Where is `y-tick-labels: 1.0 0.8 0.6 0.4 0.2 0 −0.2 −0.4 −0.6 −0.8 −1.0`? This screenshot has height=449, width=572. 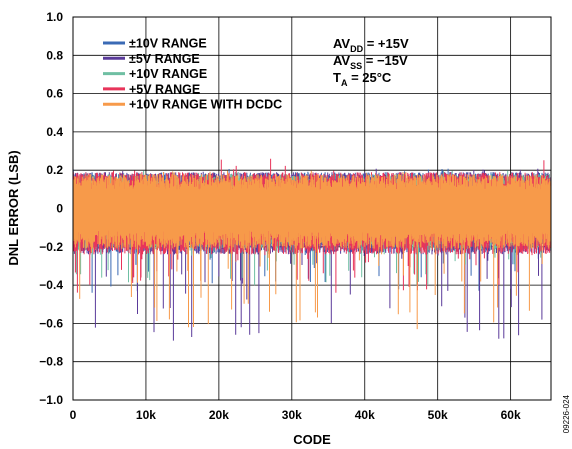
y-tick-labels: 1.0 0.8 0.6 0.4 0.2 0 −0.2 −0.4 −0.6 −0.8 −1.0 is located at coordinates (51, 208).